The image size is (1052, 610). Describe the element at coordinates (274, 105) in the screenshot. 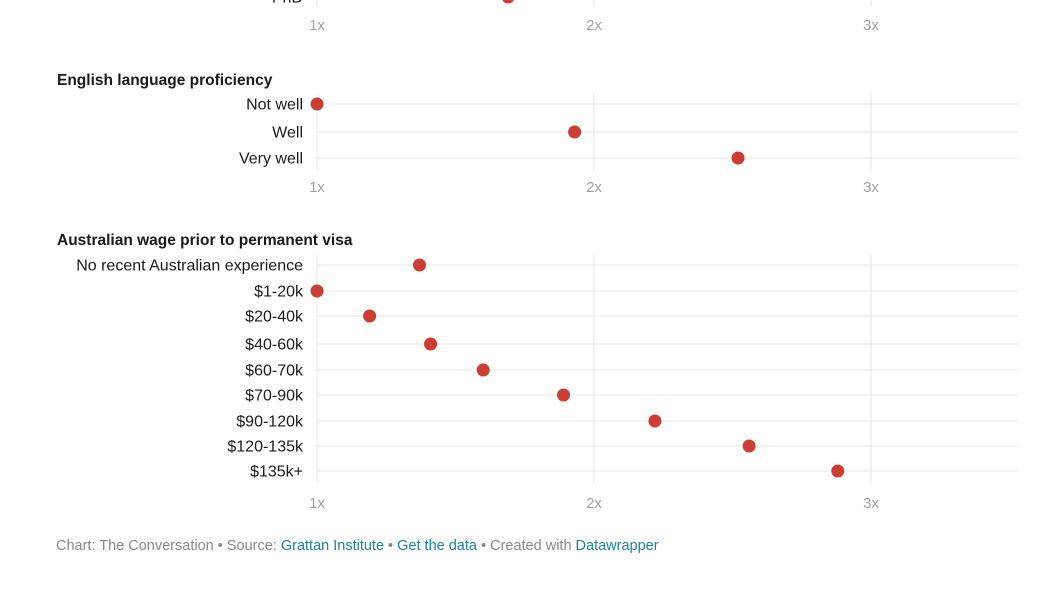

I see `category-label: Not well` at that location.